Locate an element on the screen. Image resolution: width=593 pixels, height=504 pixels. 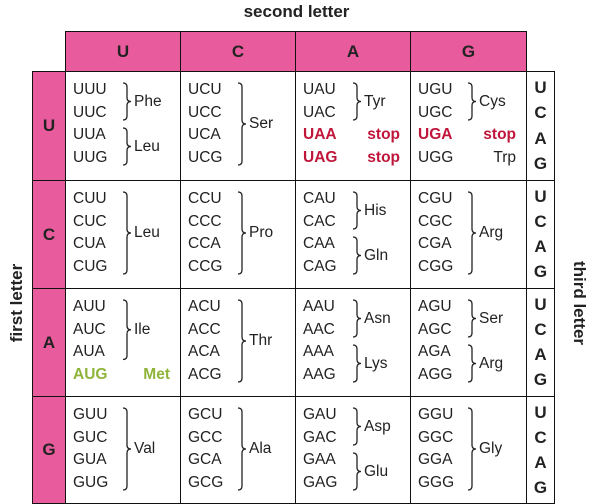
second-letter-header-c: C is located at coordinates (238, 51).